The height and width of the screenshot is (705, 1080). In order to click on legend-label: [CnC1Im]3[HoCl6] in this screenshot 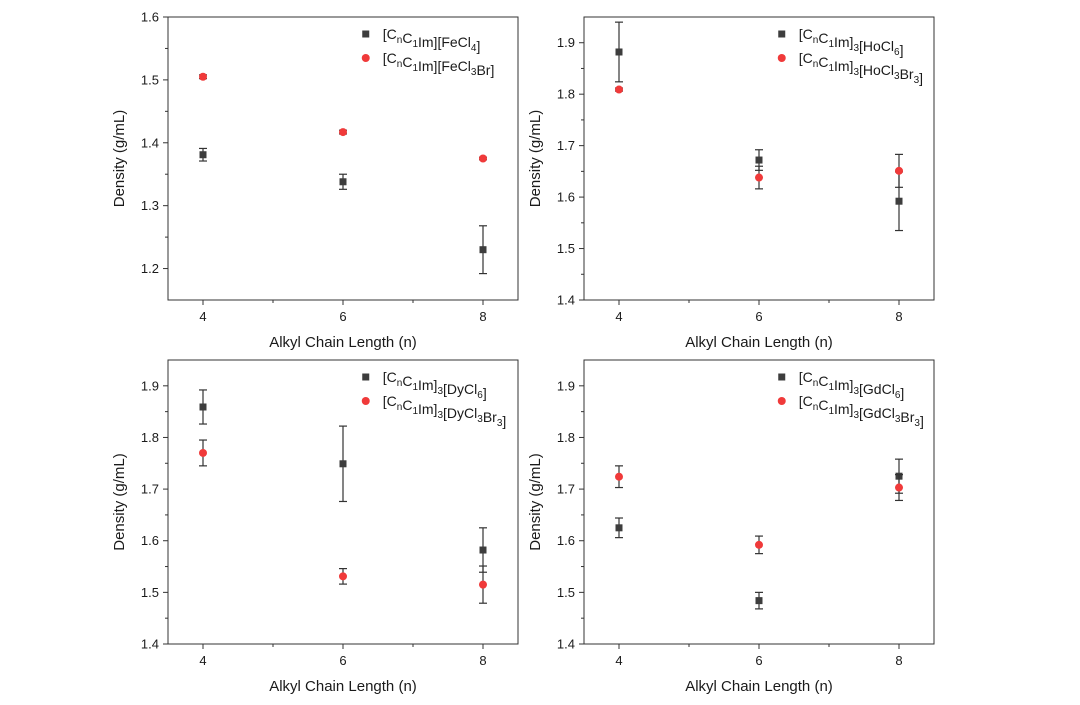, I will do `click(851, 42)`.